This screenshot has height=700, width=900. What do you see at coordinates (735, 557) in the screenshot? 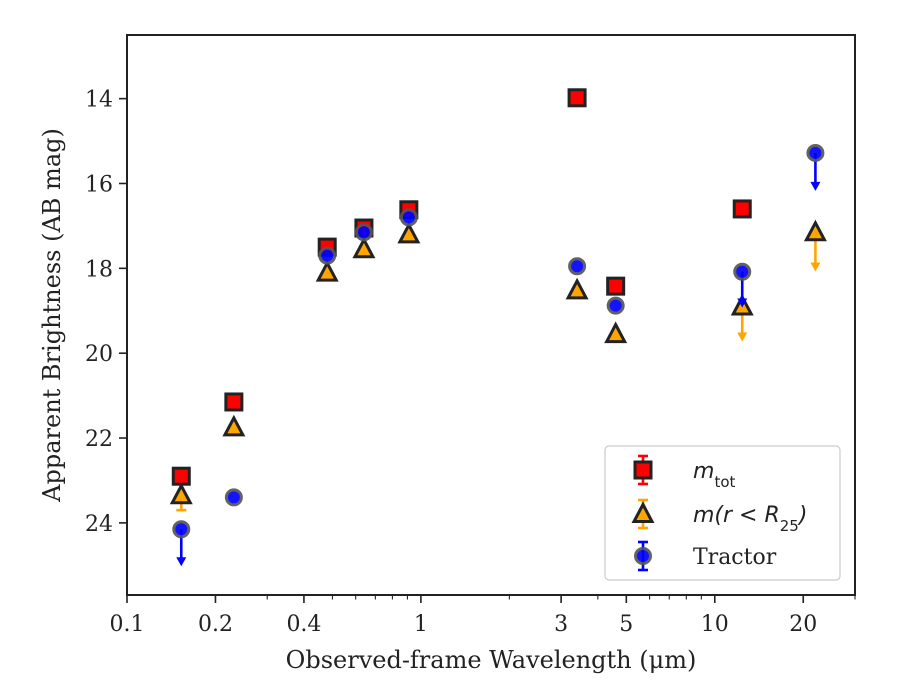
I see `legend-label: Tractor` at bounding box center [735, 557].